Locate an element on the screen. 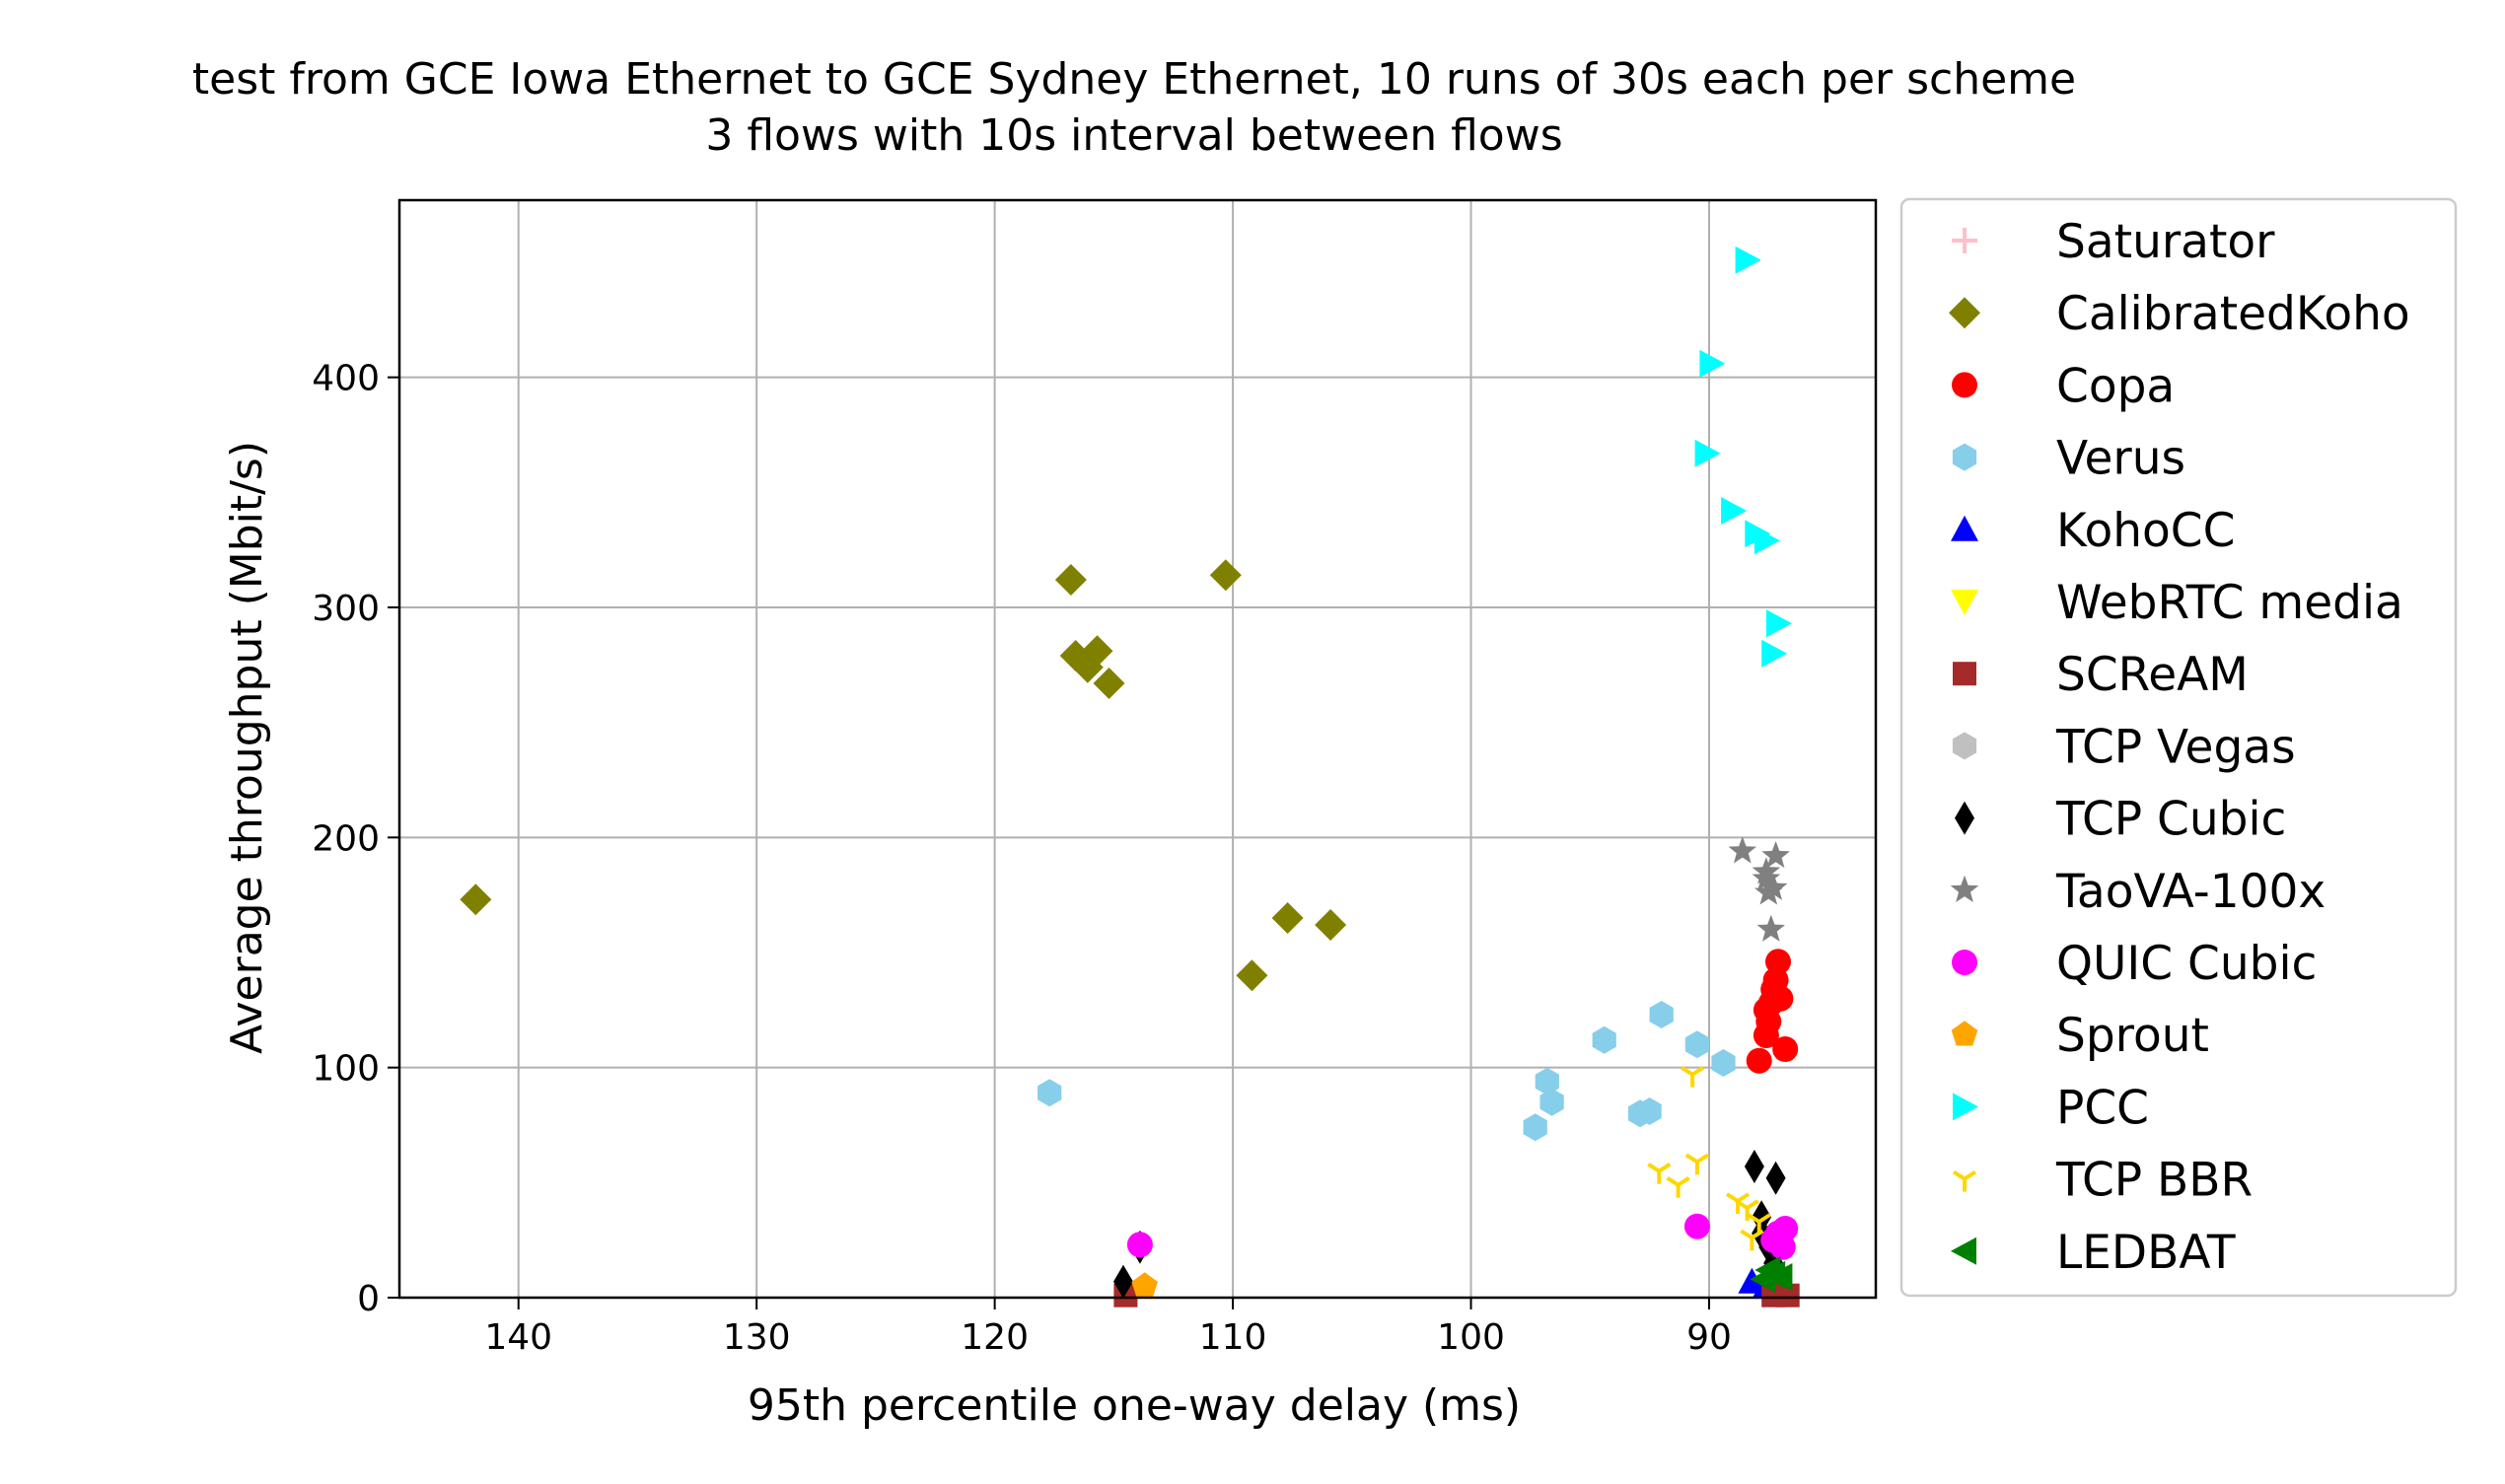  legend-label-tcp-bbr: TCP BBR is located at coordinates (2154, 1181).